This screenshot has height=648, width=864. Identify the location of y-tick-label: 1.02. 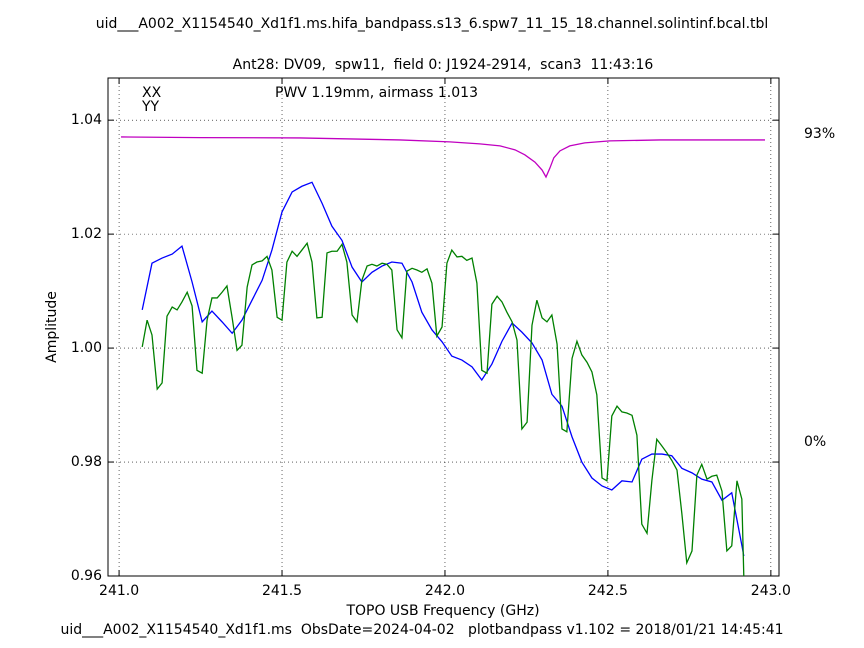
(86, 234).